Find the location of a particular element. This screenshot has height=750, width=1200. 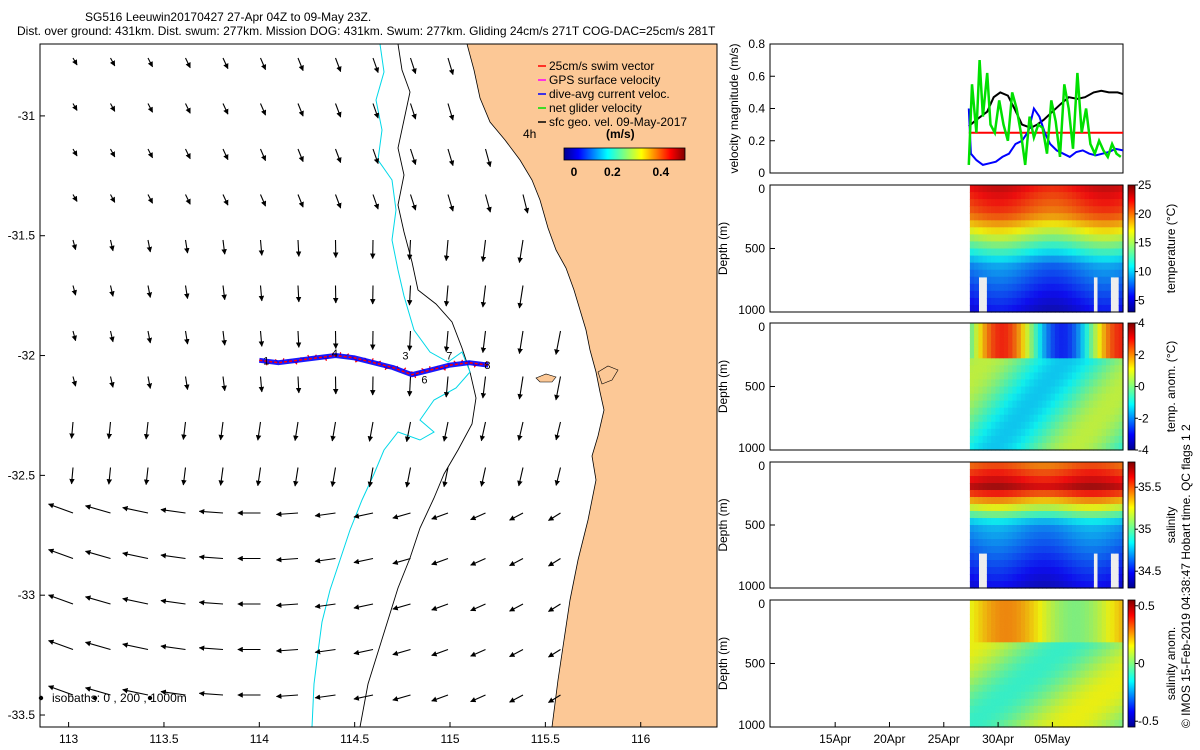

time-xtick-label: 05May is located at coordinates (1052, 739).